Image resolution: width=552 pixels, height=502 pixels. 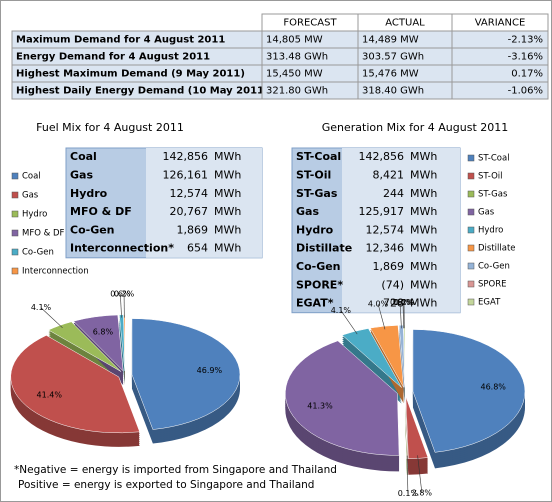 What do you see at coordinates (294, 74) in the screenshot?
I see `cell-text: 15,450 MW` at bounding box center [294, 74].